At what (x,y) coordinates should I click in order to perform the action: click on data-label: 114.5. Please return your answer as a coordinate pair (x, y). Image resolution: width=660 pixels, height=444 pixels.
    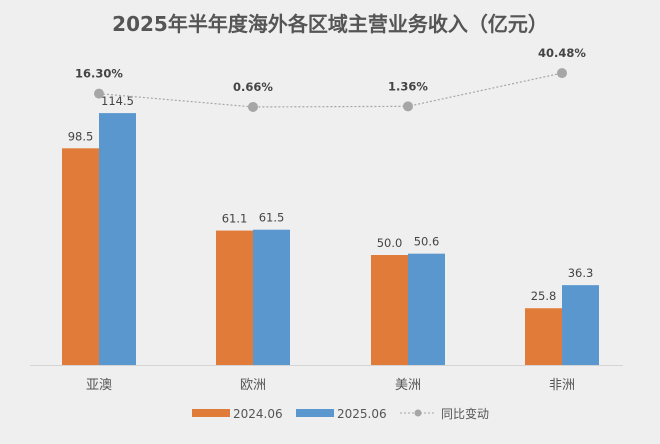
    Looking at the image, I should click on (117, 101).